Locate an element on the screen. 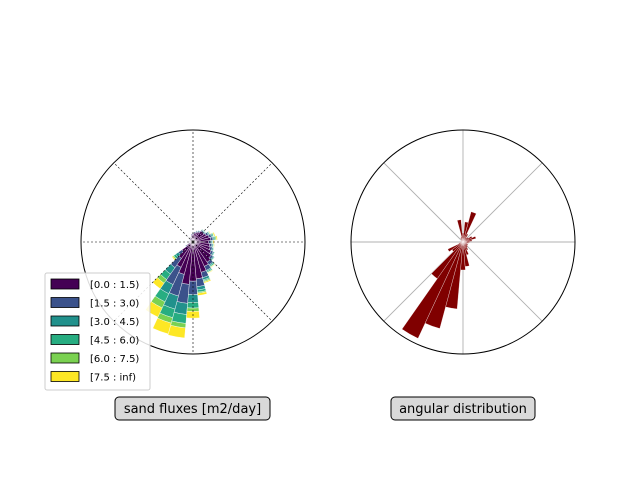 The height and width of the screenshot is (480, 640). sand-flux-bars is located at coordinates (181, 283).